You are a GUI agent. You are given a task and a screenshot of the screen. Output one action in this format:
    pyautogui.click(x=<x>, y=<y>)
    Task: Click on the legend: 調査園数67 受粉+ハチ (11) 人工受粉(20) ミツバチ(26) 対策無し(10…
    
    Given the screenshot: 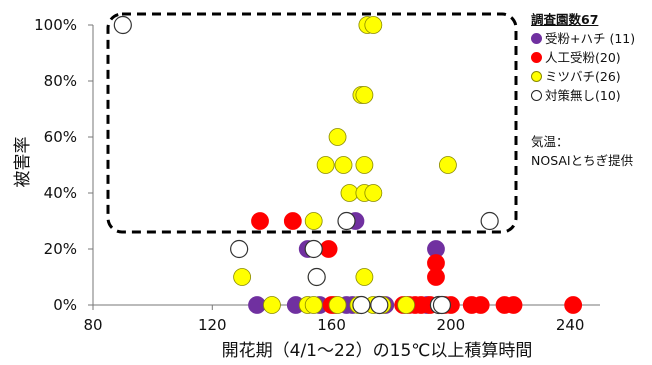 What is the action you would take?
    pyautogui.click(x=583, y=57)
    